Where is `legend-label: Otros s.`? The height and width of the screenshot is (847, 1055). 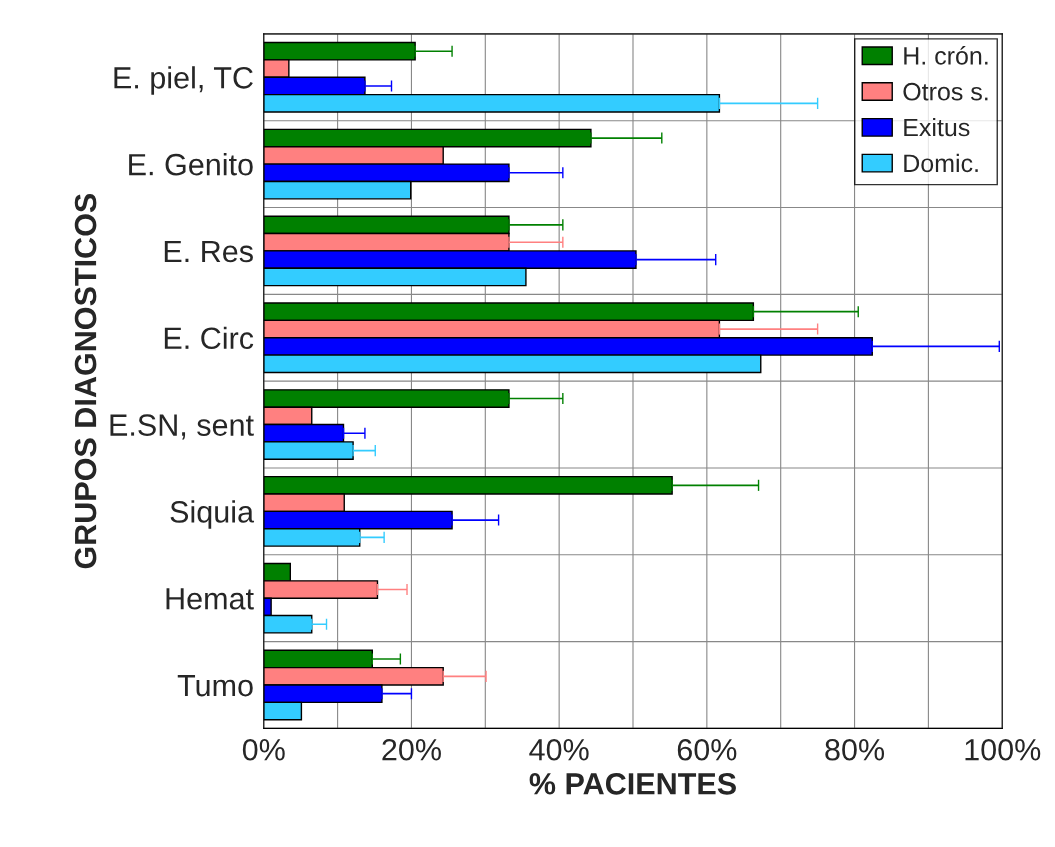 legend-label: Otros s. is located at coordinates (945, 91).